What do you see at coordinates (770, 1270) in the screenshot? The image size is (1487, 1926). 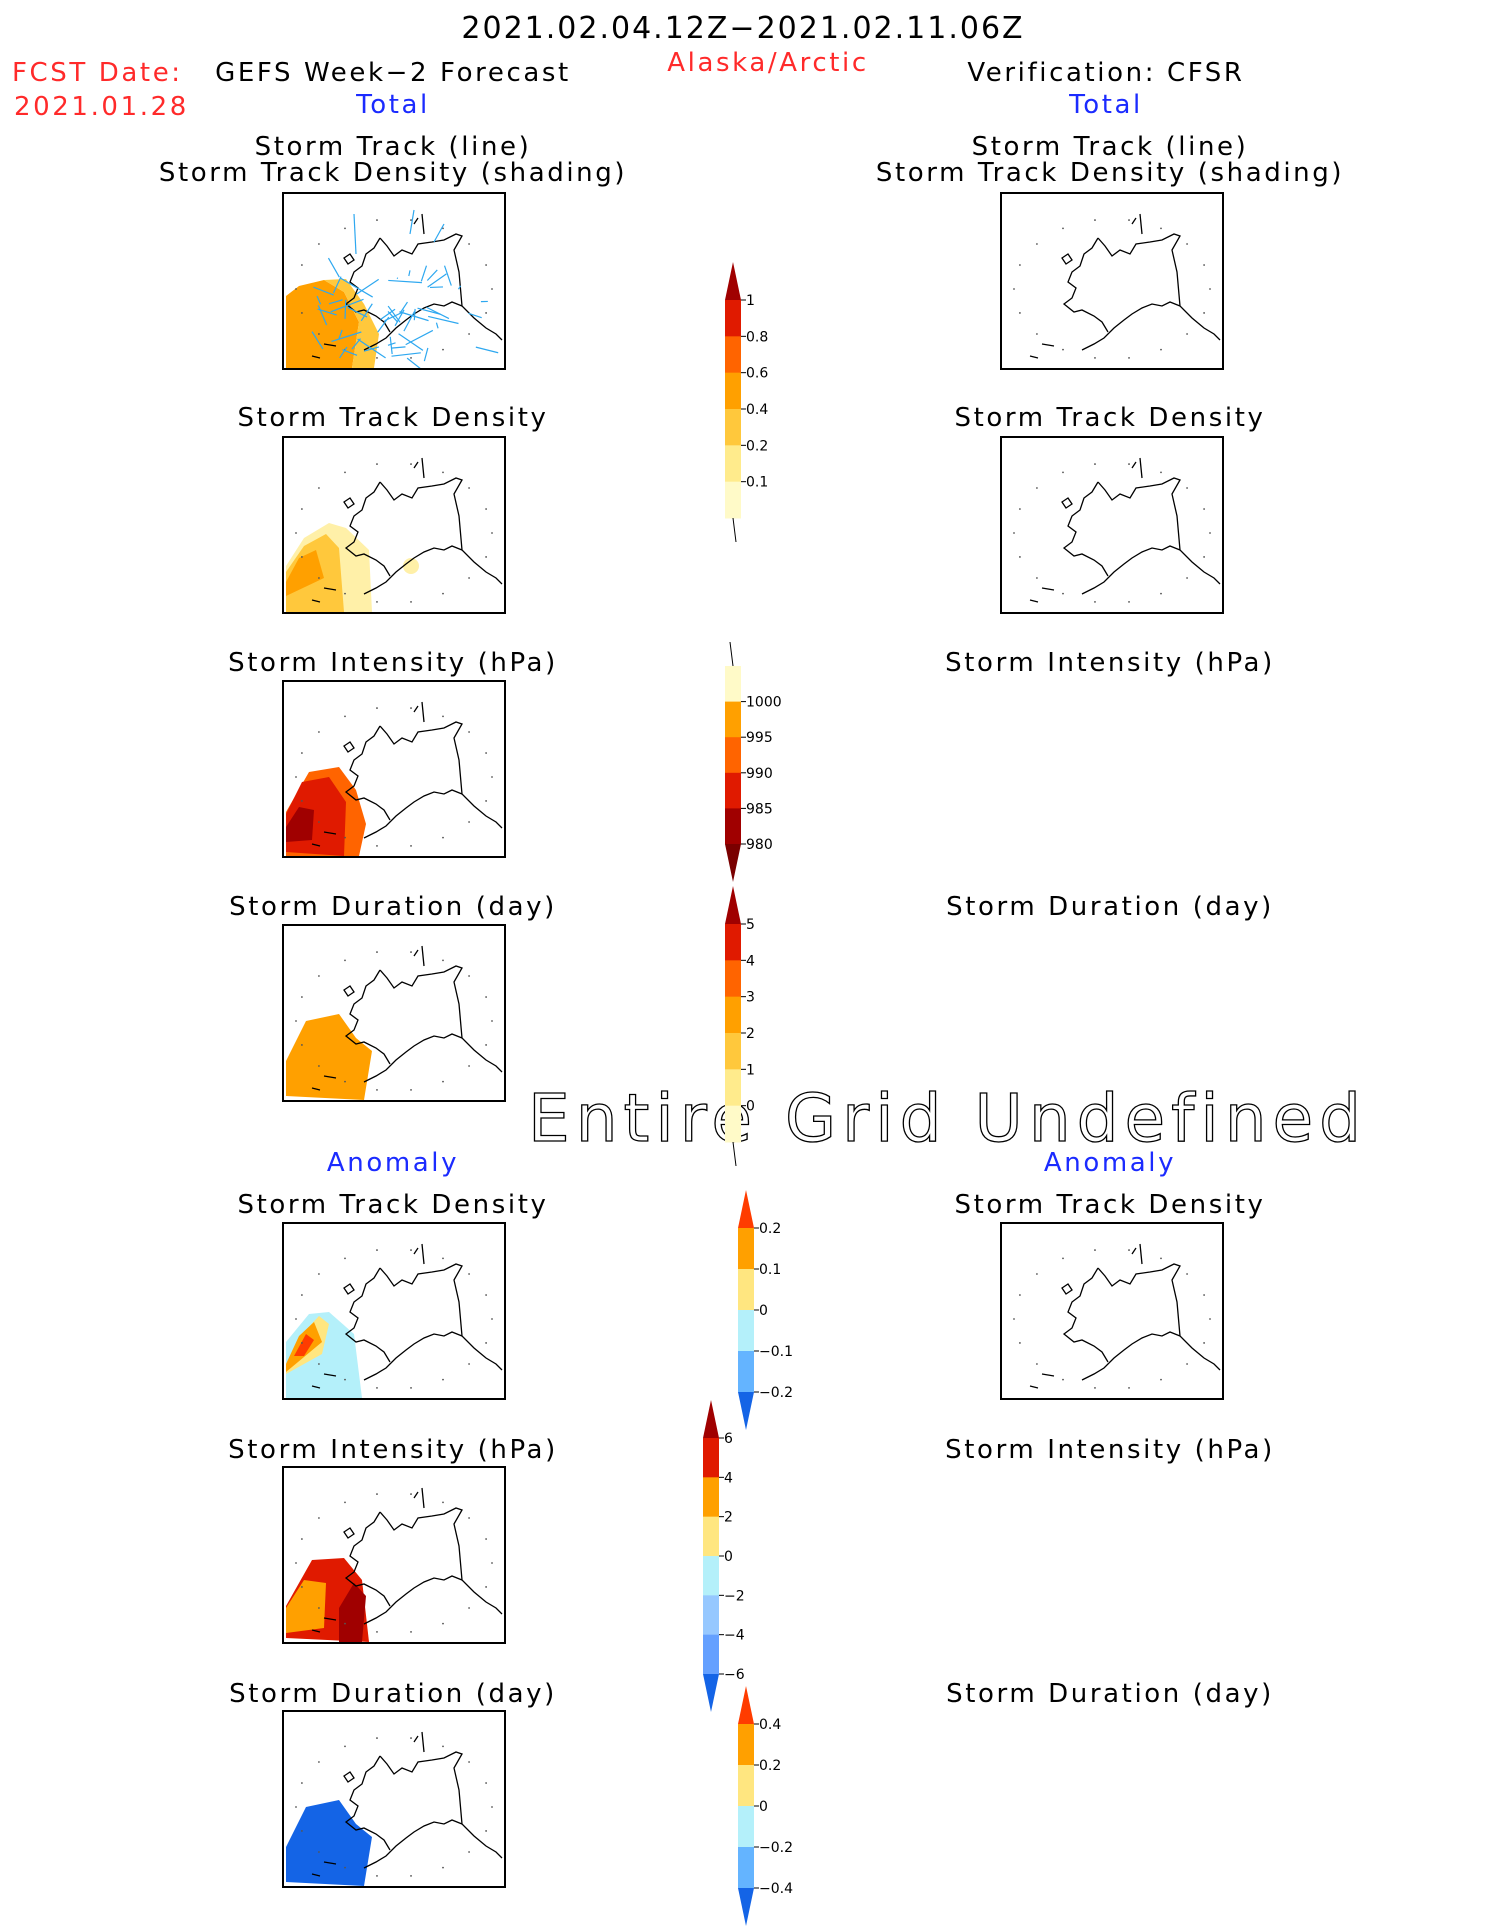 I see `colorbar-tick-label: 0.1` at bounding box center [770, 1270].